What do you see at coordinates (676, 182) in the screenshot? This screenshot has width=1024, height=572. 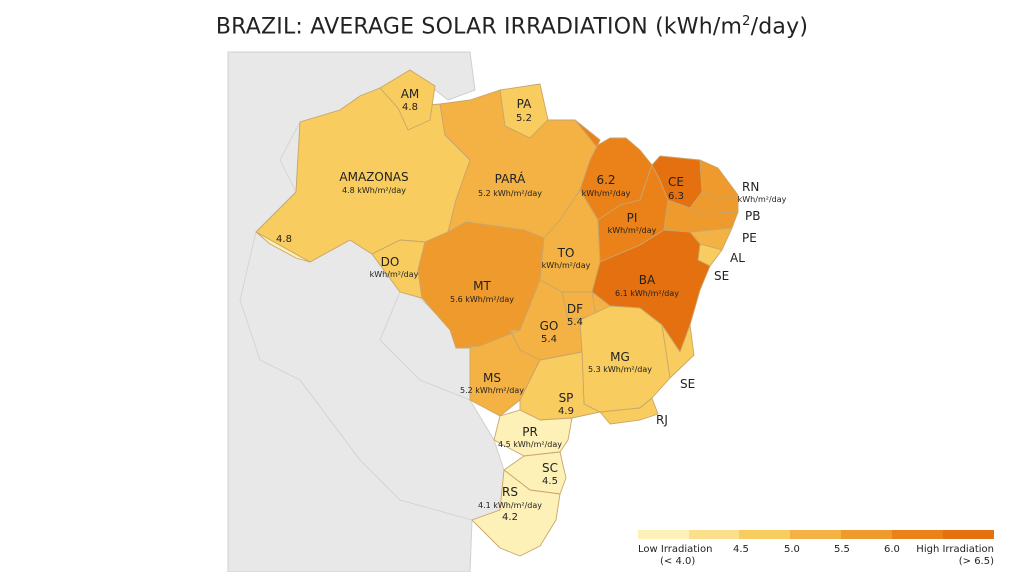 I see `label-ce: CE` at bounding box center [676, 182].